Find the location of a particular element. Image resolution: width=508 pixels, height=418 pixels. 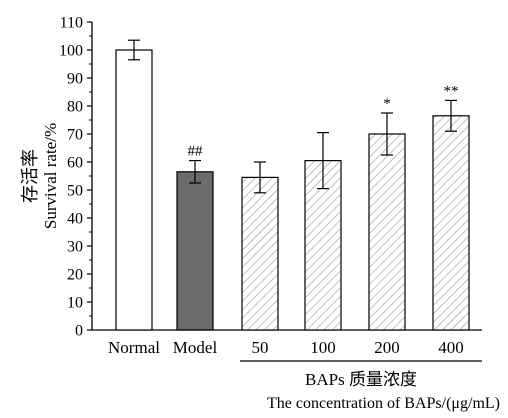

y-axis-label-en: Survival rate/% is located at coordinates (50, 176).